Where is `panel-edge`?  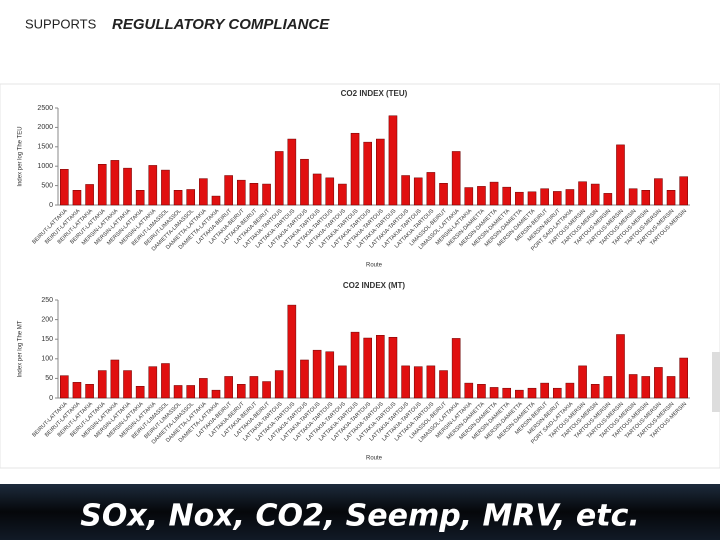
panel-edge is located at coordinates (716, 382).